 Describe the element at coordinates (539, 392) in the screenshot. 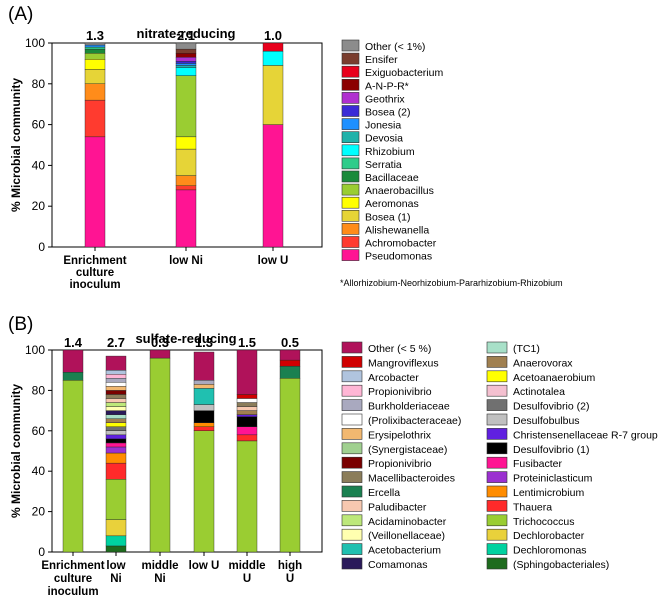

I see `legend-item: Actinotalea` at that location.